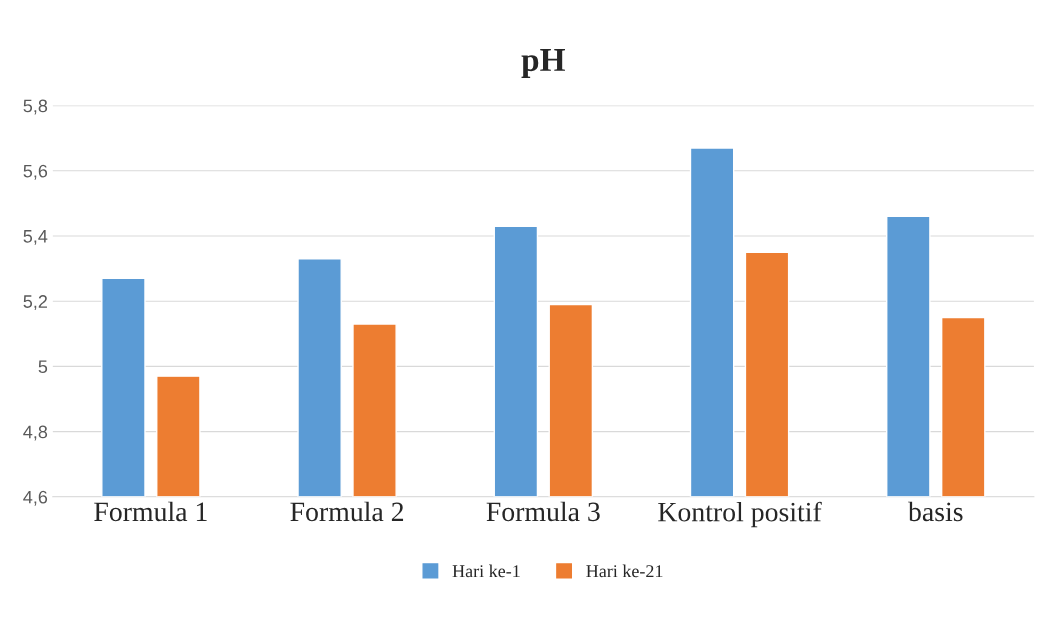  What do you see at coordinates (43, 367) in the screenshot?
I see `y-tick-label: 5` at bounding box center [43, 367].